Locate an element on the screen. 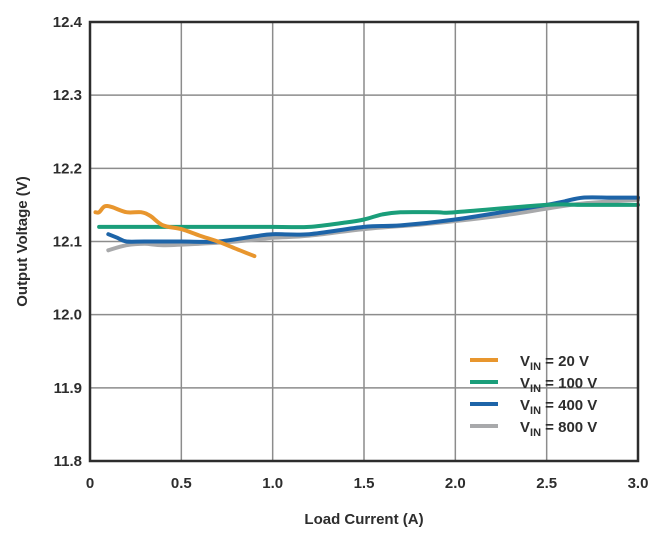  y-axis-ticks: 11.8 11.9 12.0 12.1 12.2 12.3 12.4 is located at coordinates (68, 242).